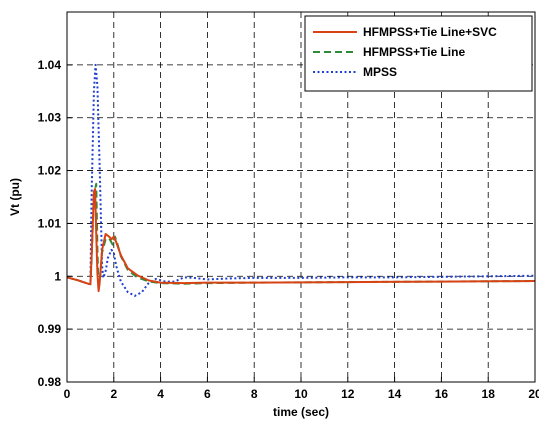 This screenshot has height=421, width=539. What do you see at coordinates (57, 276) in the screenshot?
I see `y-tick-label: 1` at bounding box center [57, 276].